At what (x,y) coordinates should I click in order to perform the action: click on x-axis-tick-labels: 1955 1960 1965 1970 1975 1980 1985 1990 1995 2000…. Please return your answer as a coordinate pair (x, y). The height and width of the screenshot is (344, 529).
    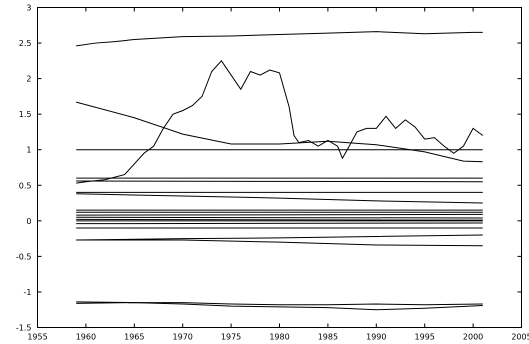
    Looking at the image, I should click on (278, 337).